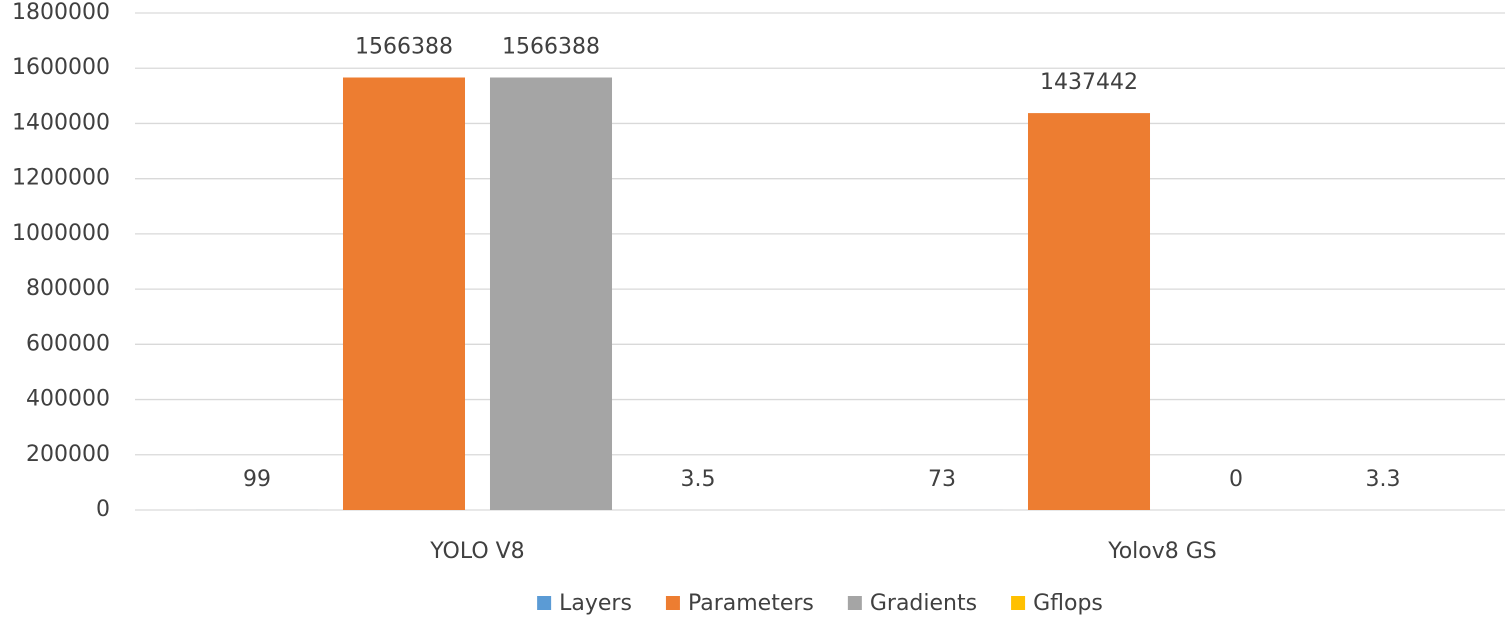  What do you see at coordinates (61, 178) in the screenshot?
I see `y-tick-label: 1200000` at bounding box center [61, 178].